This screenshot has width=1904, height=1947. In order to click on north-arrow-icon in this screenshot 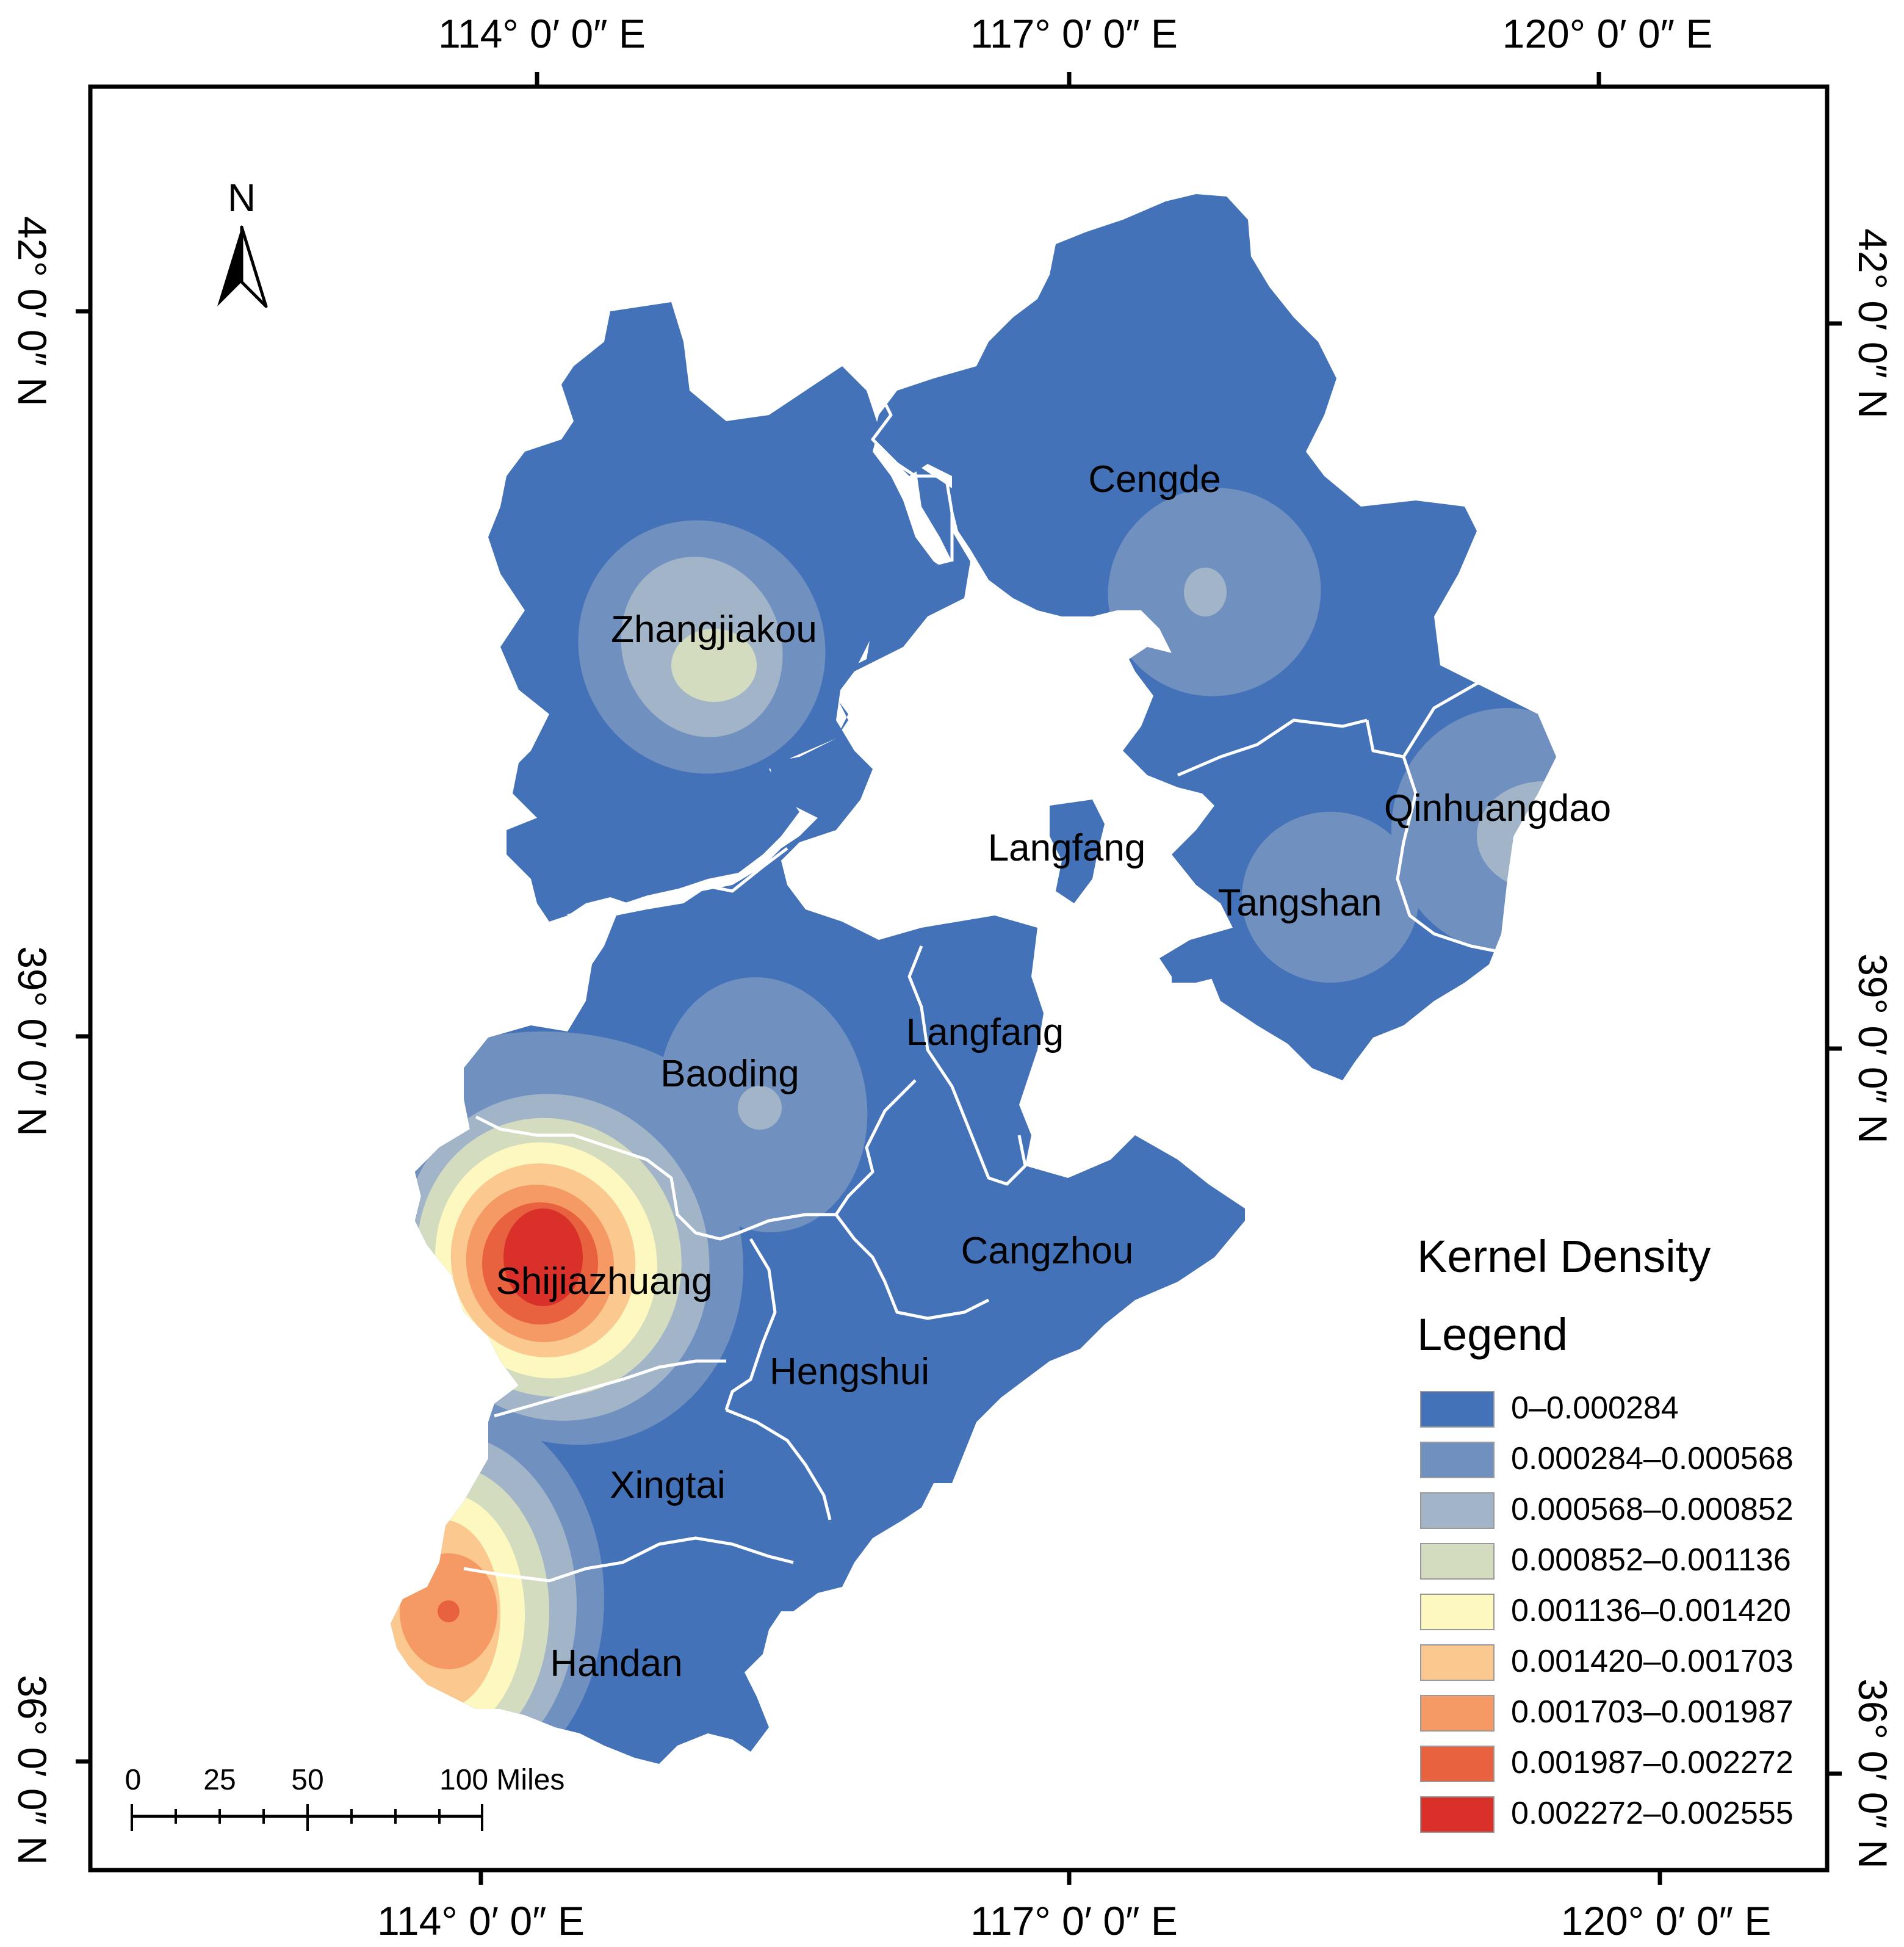, I will do `click(229, 266)`.